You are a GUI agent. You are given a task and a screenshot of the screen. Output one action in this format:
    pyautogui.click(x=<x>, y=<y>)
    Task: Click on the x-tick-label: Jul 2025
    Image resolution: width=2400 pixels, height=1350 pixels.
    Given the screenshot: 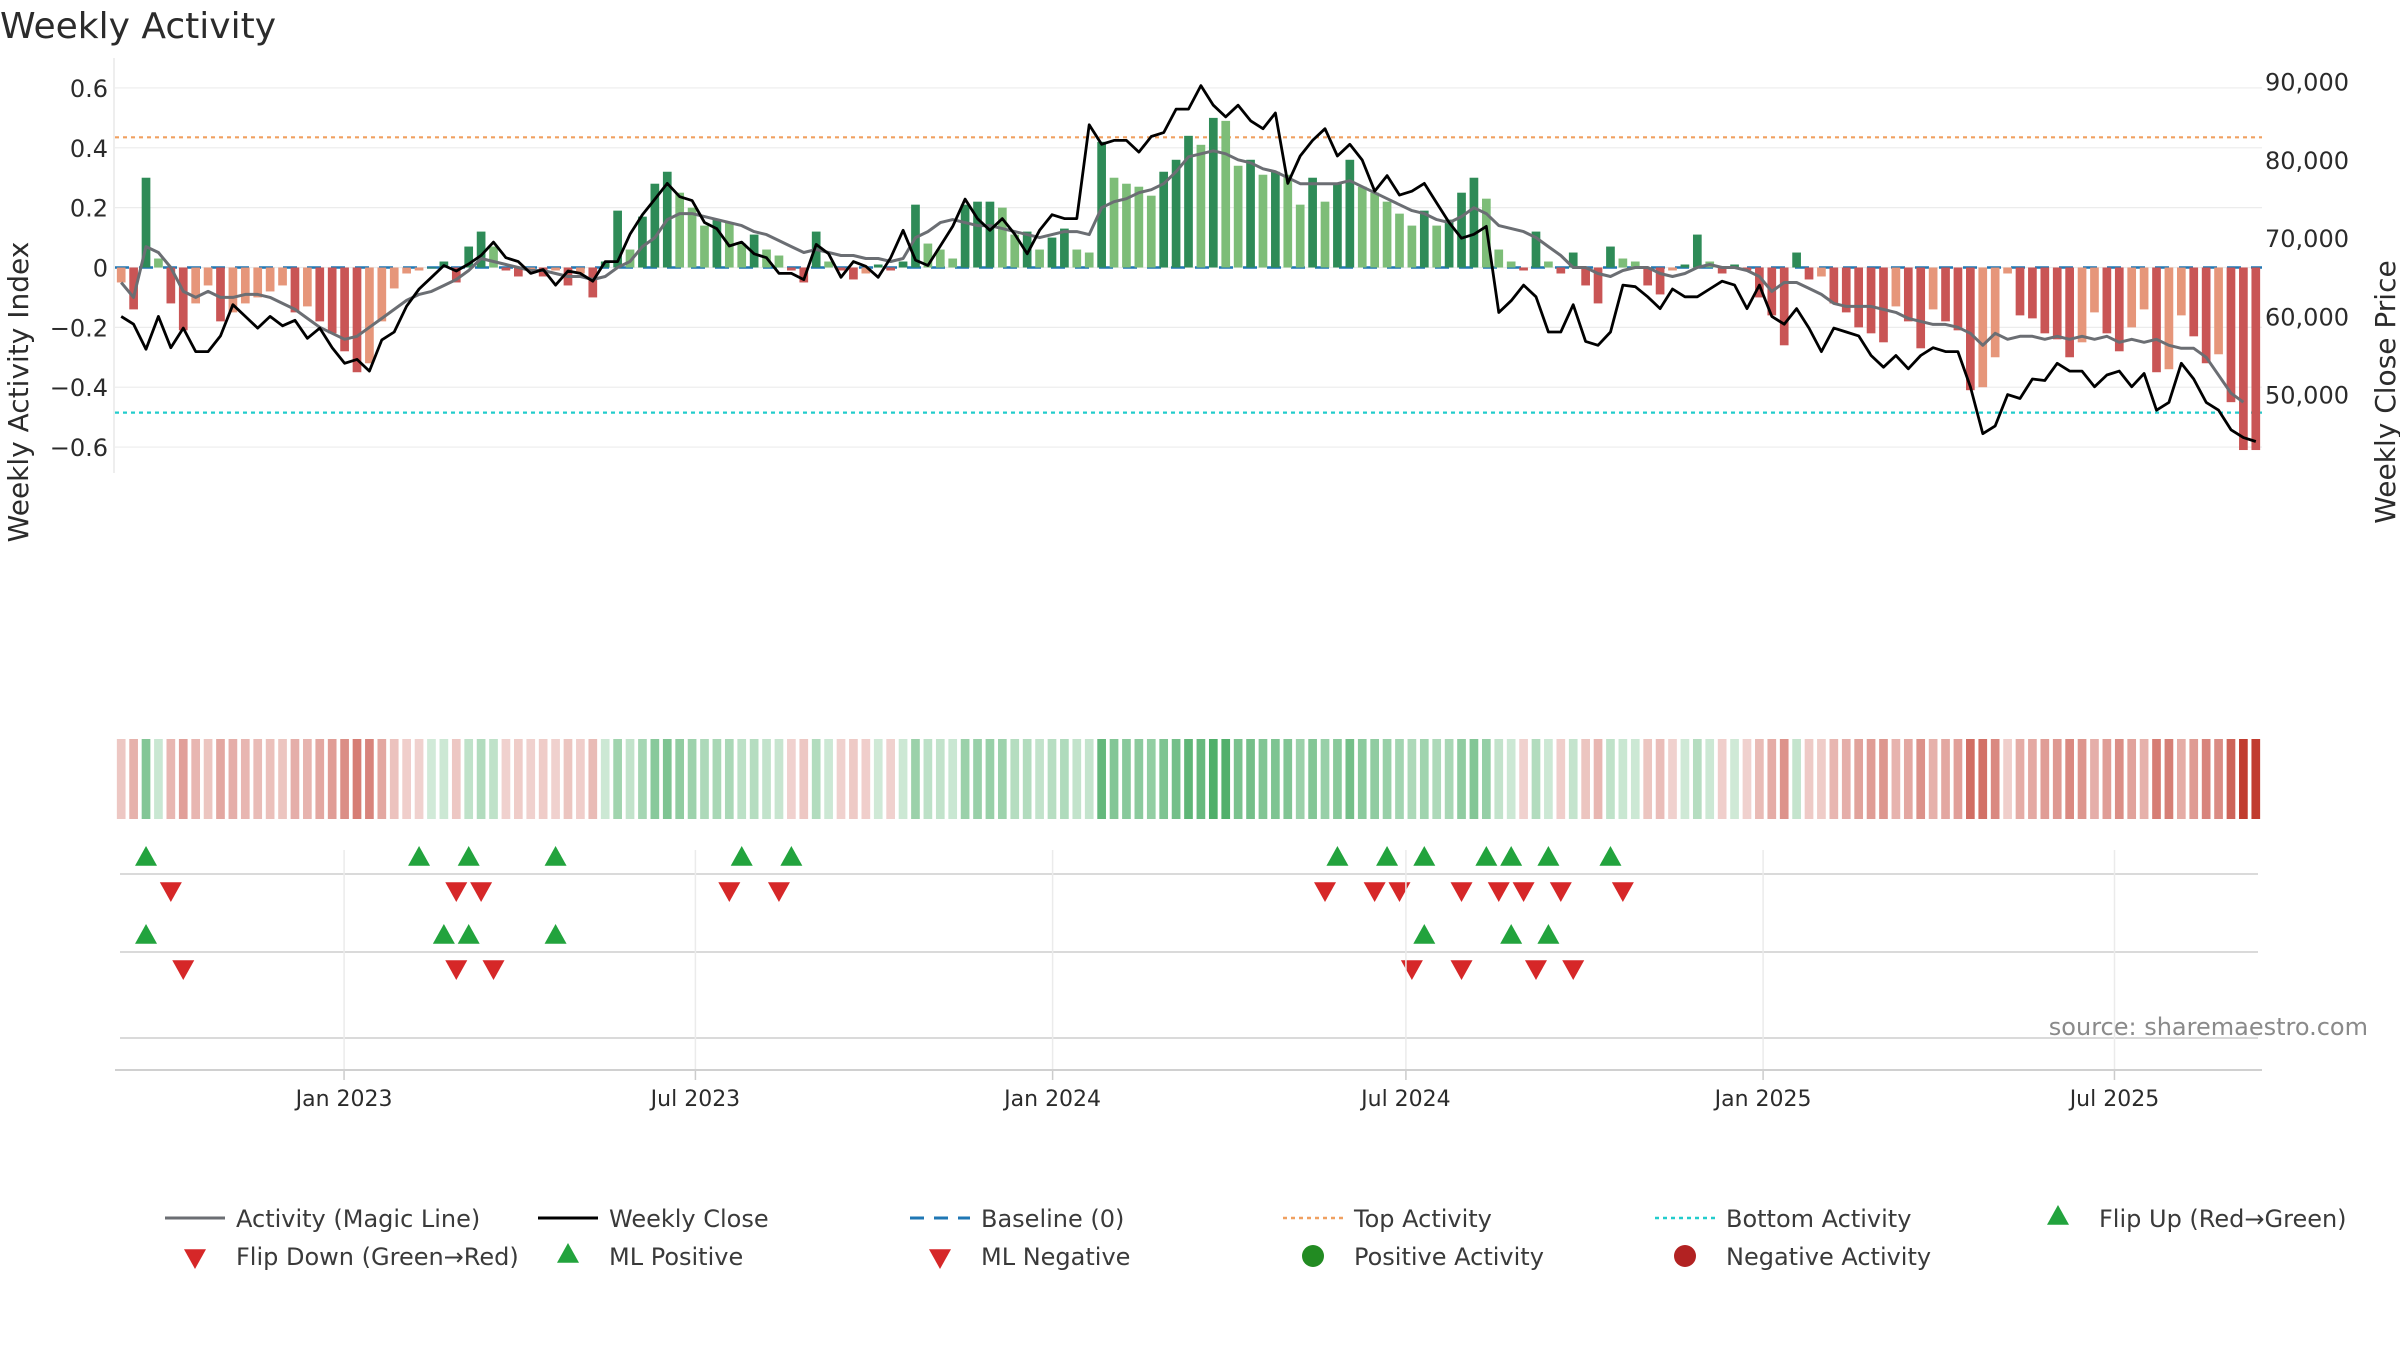 What is the action you would take?
    pyautogui.click(x=2114, y=1099)
    